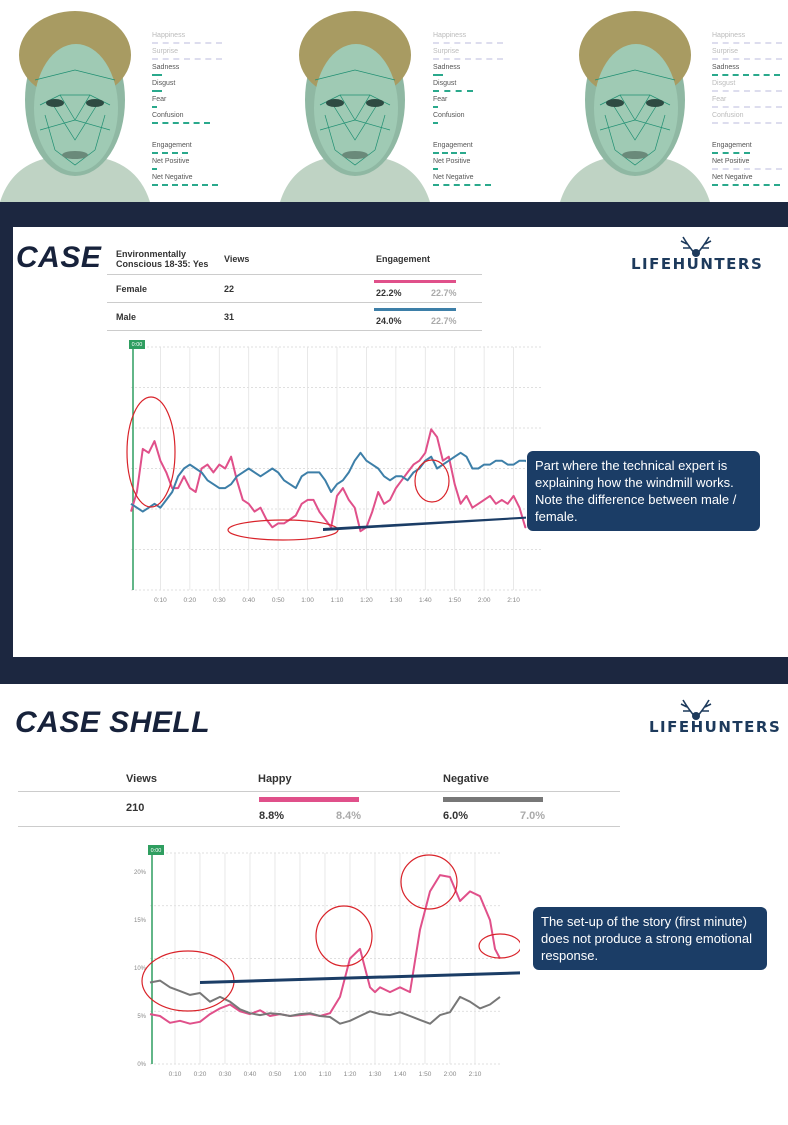  I want to click on row-views: 31, so click(229, 317).